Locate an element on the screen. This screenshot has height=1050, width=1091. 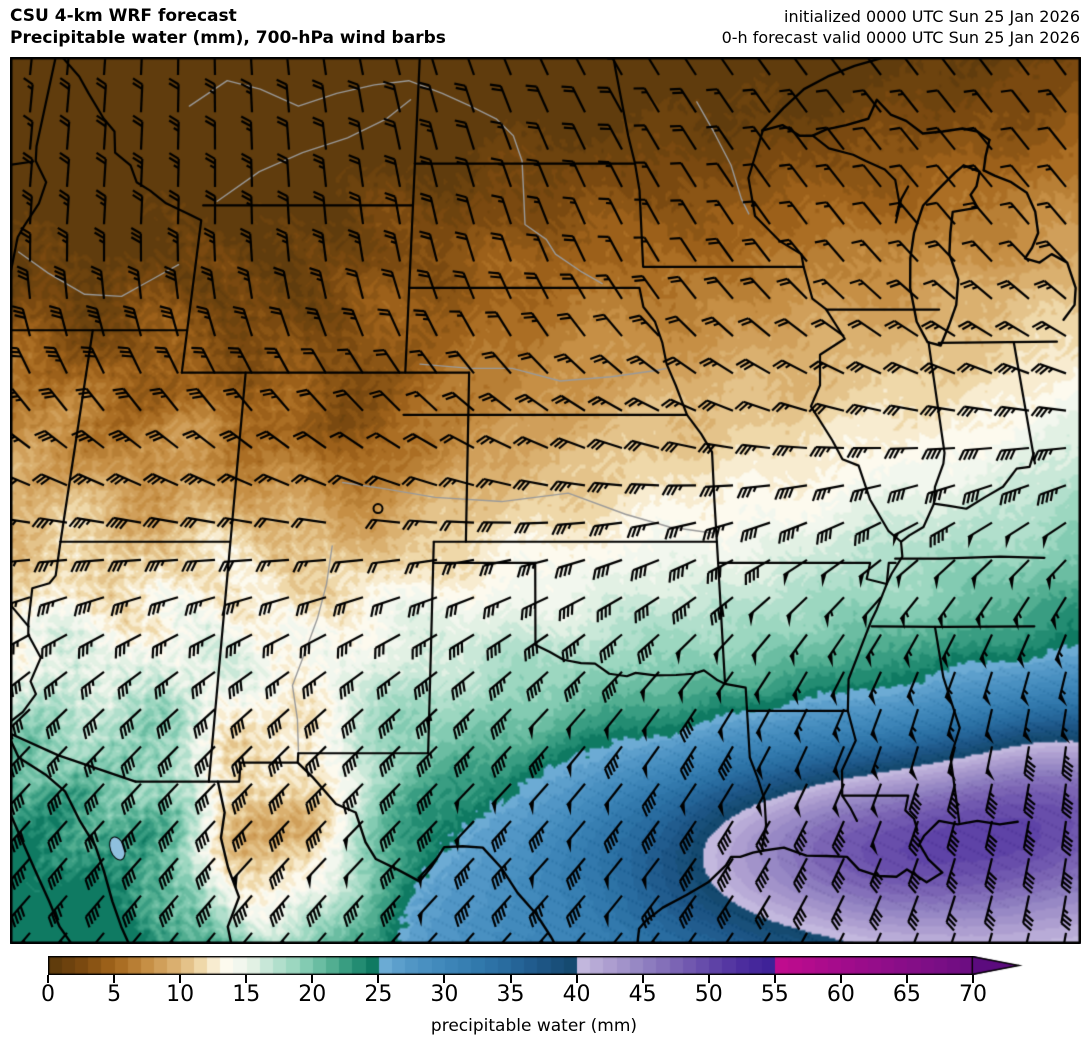
colorbar-tick-label: 5 is located at coordinates (114, 994).